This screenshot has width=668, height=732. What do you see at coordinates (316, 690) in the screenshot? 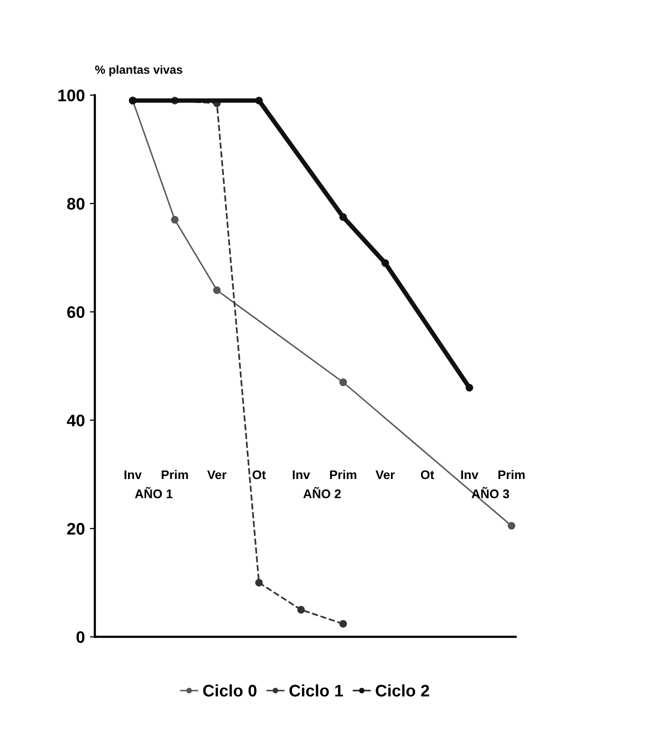
I see `legend-label: Ciclo 1` at bounding box center [316, 690].